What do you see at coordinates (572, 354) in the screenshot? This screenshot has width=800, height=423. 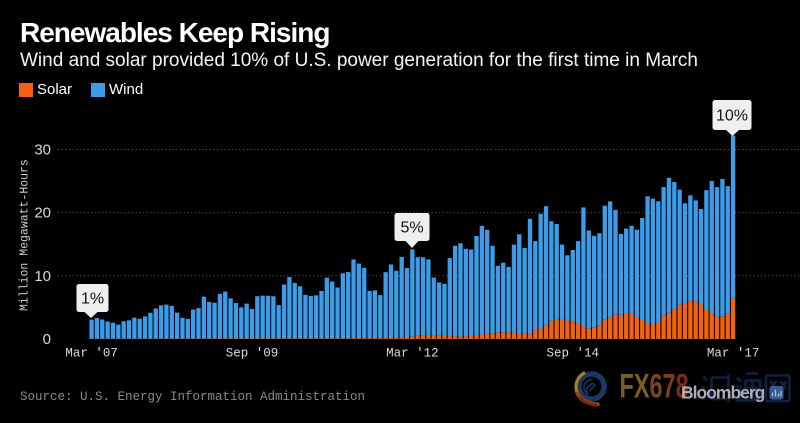 I see `svg-text: Sep '14` at bounding box center [572, 354].